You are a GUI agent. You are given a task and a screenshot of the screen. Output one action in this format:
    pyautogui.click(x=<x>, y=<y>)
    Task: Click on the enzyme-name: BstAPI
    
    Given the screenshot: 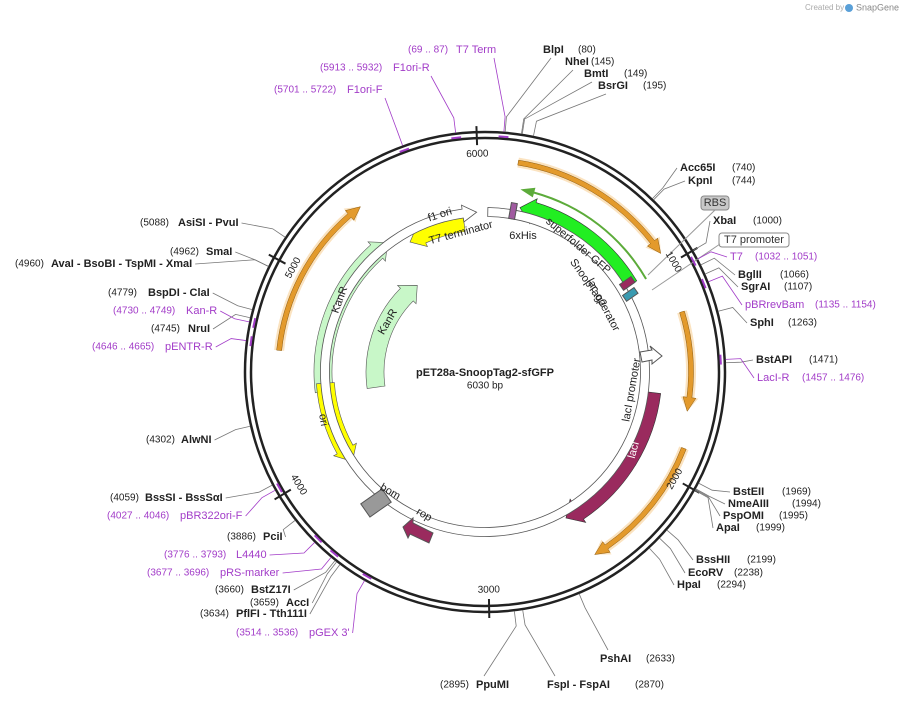 What is the action you would take?
    pyautogui.click(x=774, y=360)
    